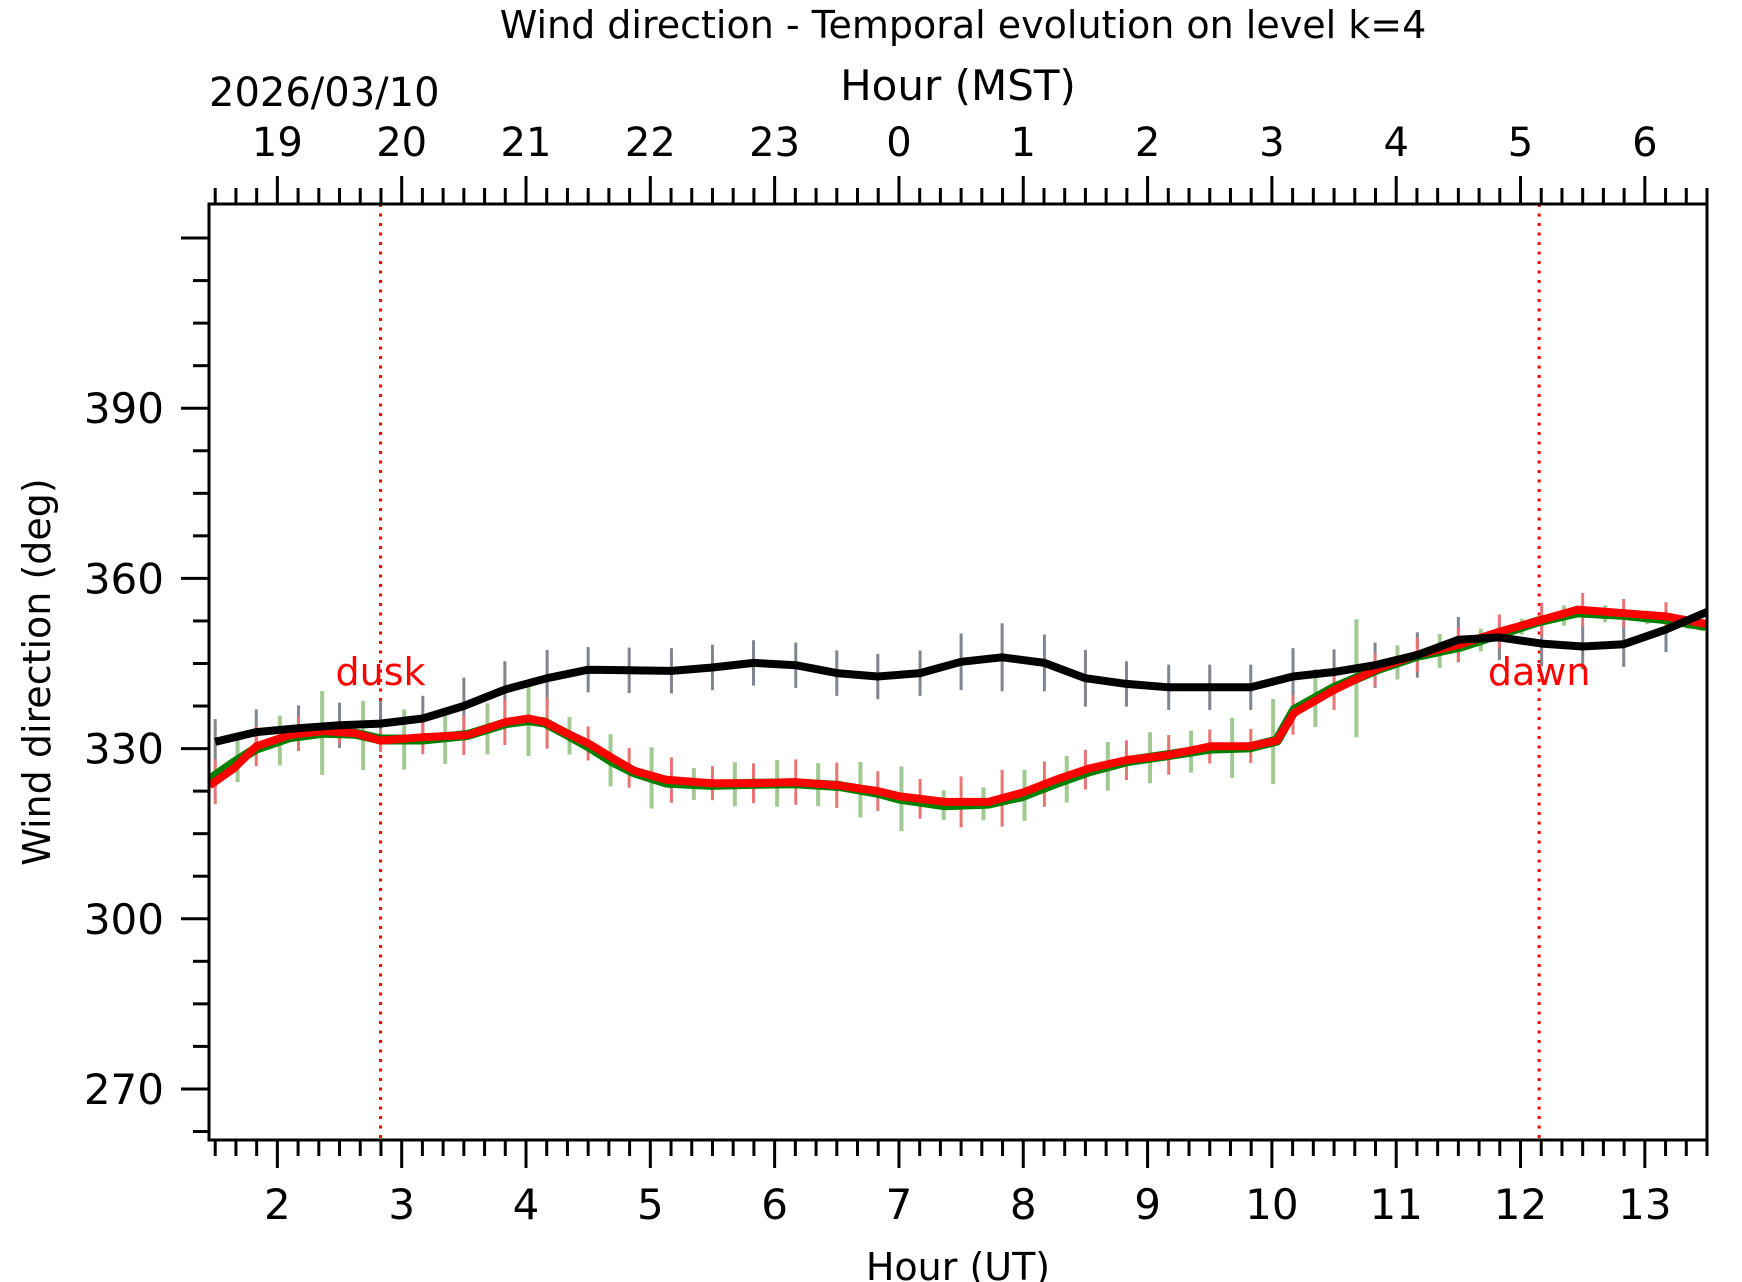 This screenshot has width=1742, height=1282. What do you see at coordinates (1644, 143) in the screenshot?
I see `top-x-tick-label: 6` at bounding box center [1644, 143].